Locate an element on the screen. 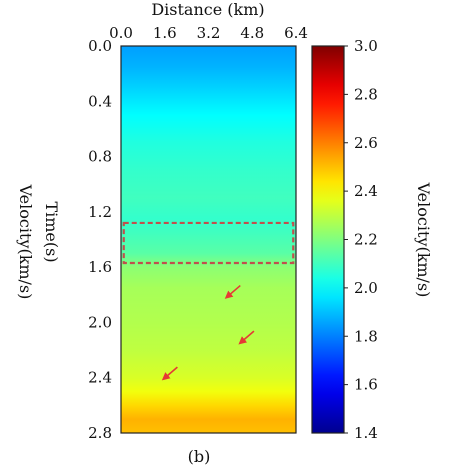 The height and width of the screenshot is (474, 474). y-axis-ticks: 0.0 0.4 0.8 1.2 1.6 2.0 2.4 2.8 is located at coordinates (107, 239).